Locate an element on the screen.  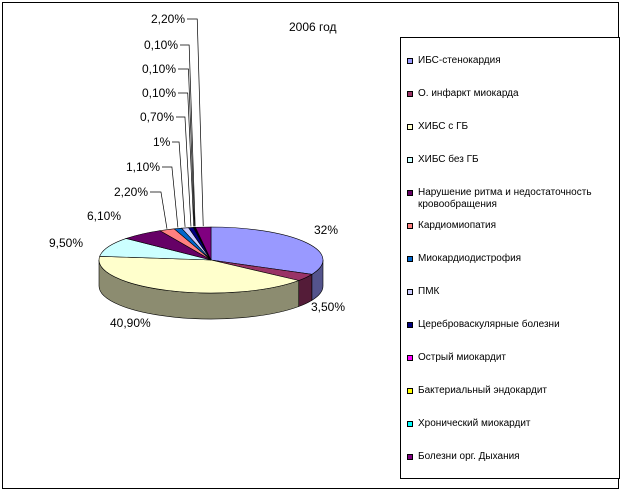
data-label: 1,10% is located at coordinates (143, 167).